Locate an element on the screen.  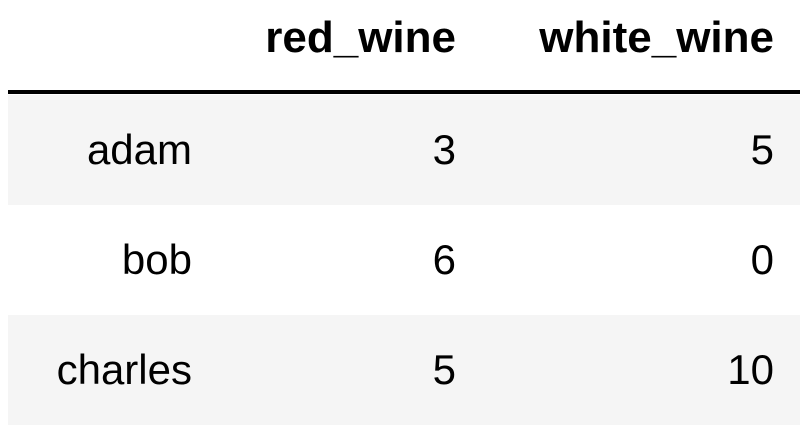
cell-white-wine: 0 is located at coordinates (762, 259).